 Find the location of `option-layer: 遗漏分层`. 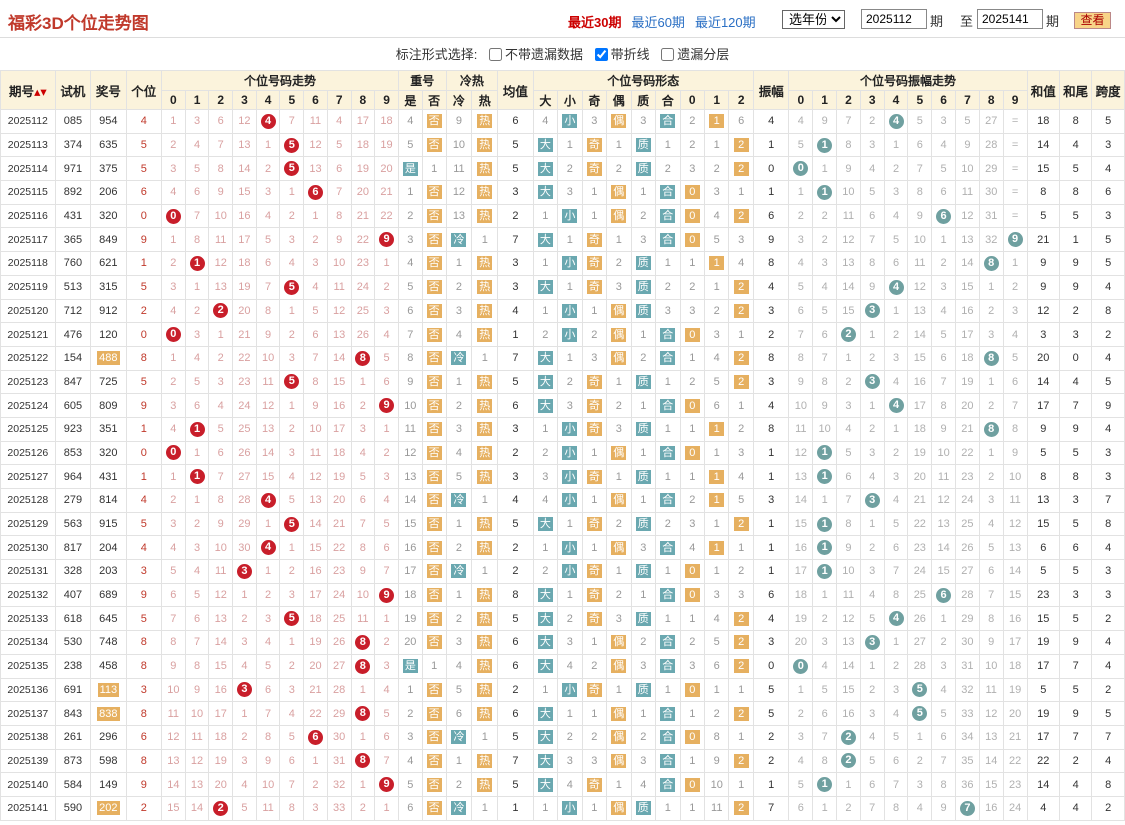

option-layer: 遗漏分层 is located at coordinates (695, 54).